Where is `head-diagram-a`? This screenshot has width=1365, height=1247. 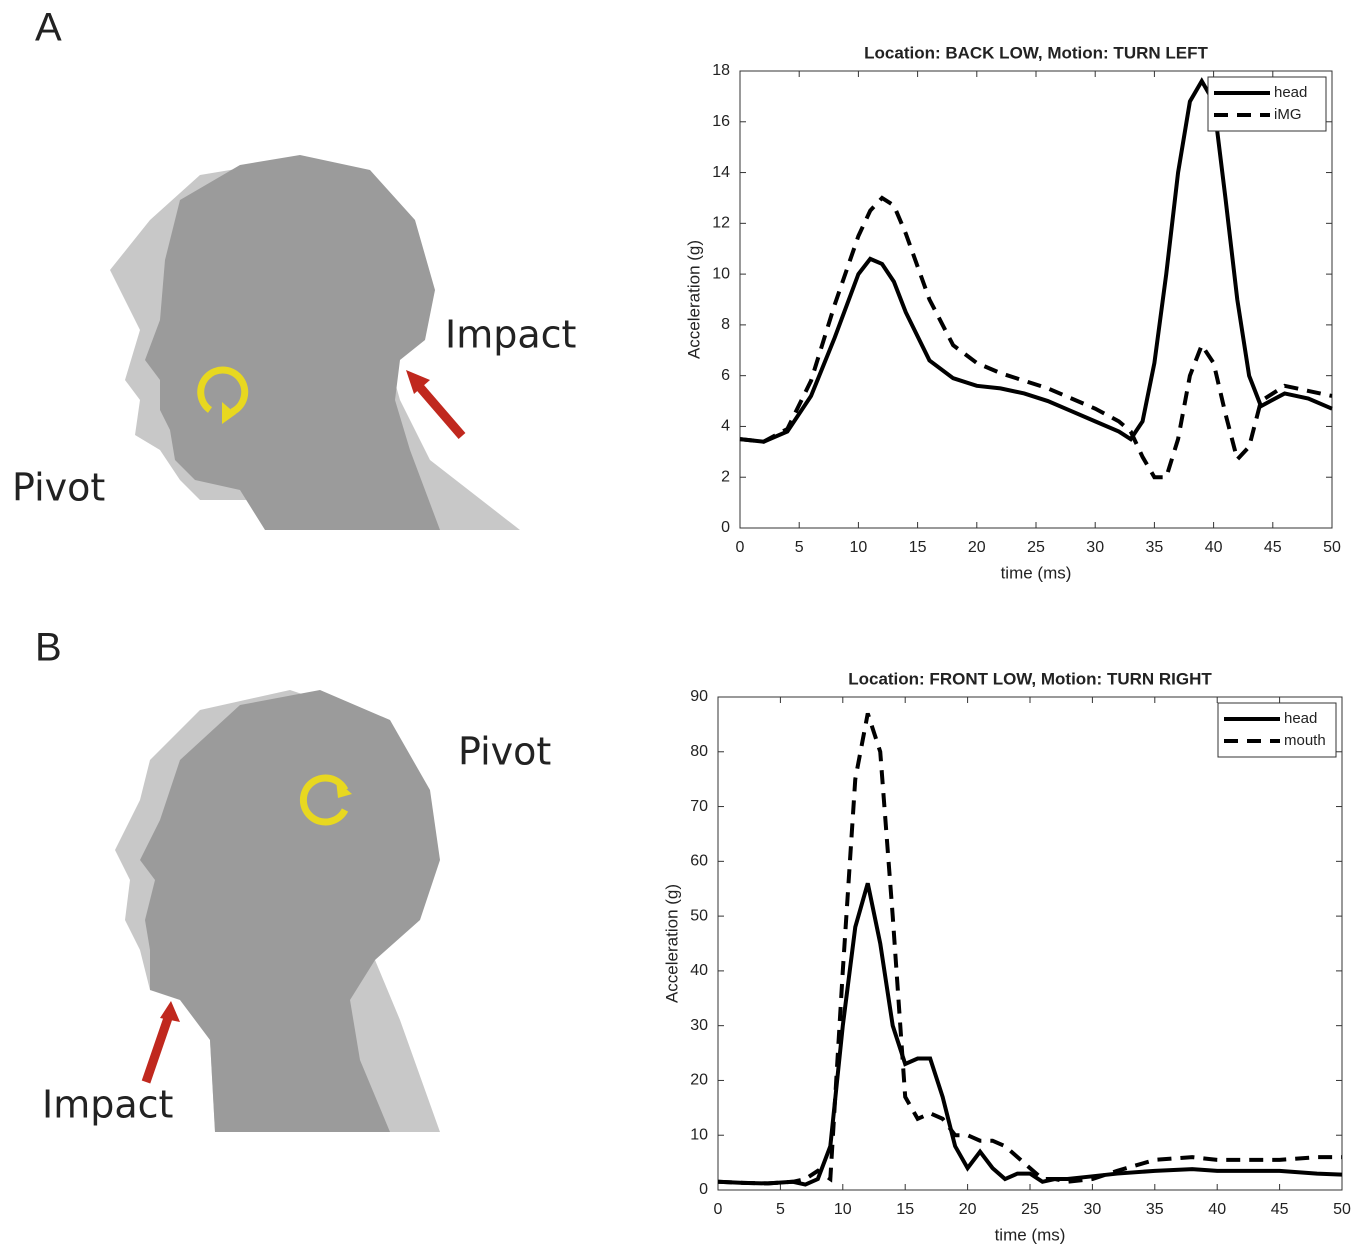
head-diagram-a is located at coordinates (315, 342).